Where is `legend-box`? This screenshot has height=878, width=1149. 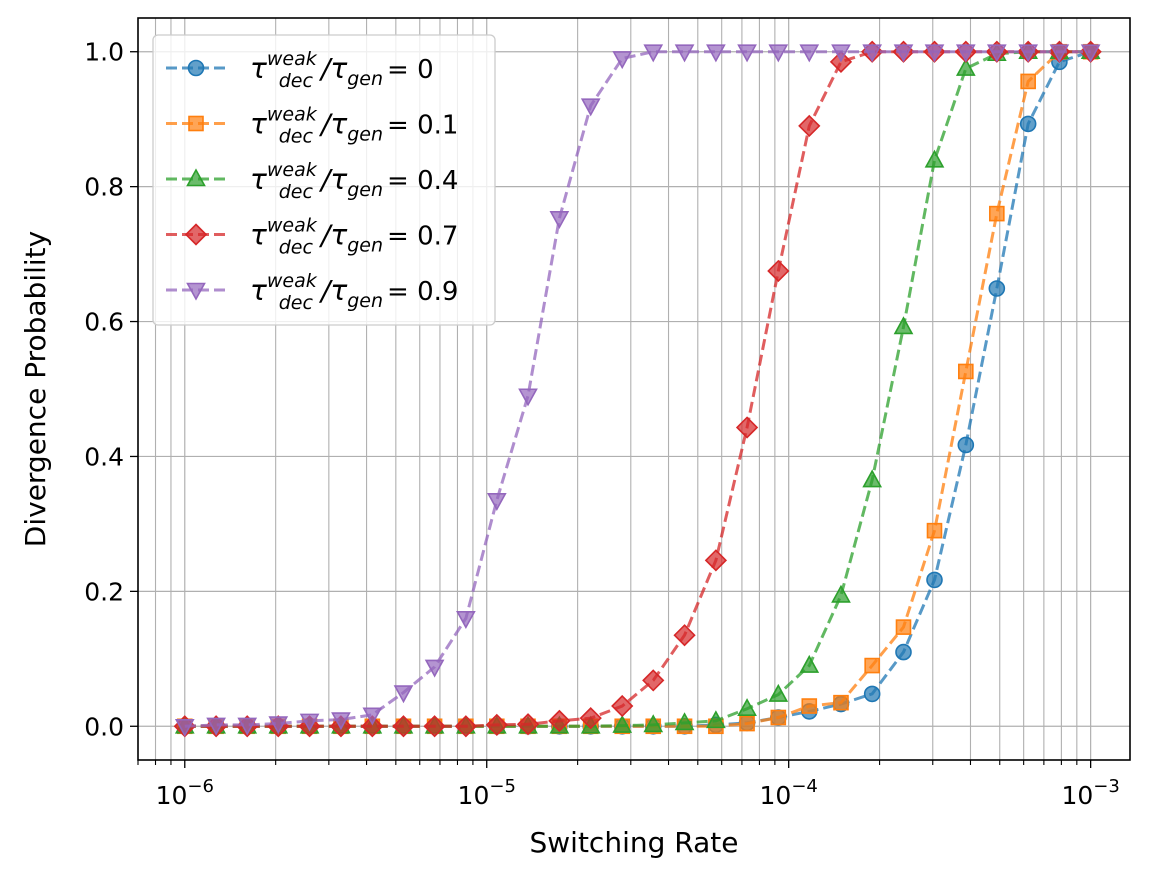
legend-box is located at coordinates (324, 180).